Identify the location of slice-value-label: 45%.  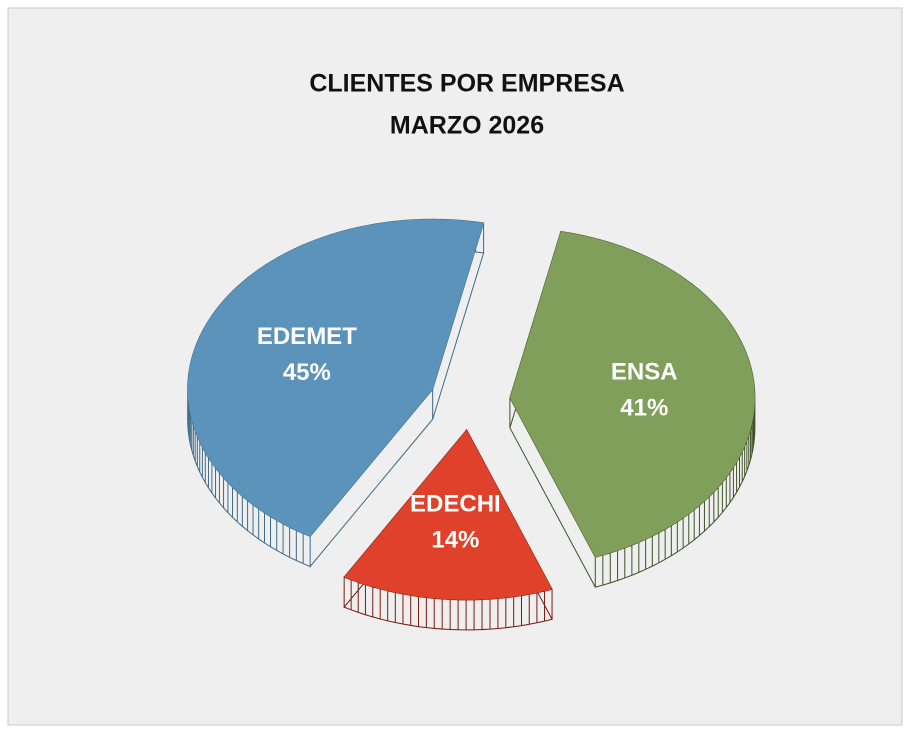
(307, 372).